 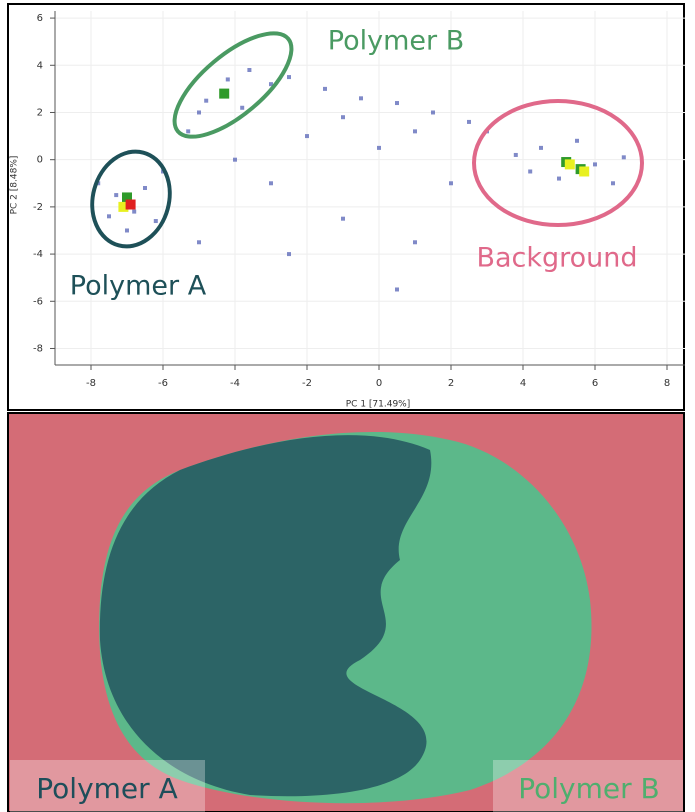 I want to click on y-tick-label: 4, so click(x=40, y=65).